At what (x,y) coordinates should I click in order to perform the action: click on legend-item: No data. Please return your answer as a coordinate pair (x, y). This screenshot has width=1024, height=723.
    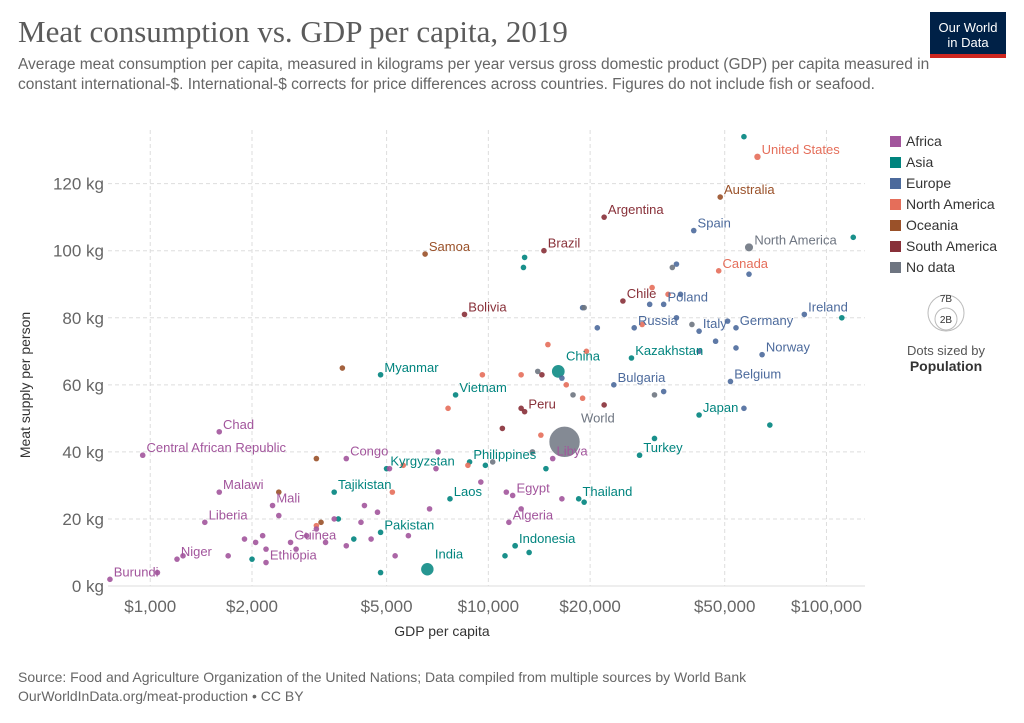
    Looking at the image, I should click on (930, 267).